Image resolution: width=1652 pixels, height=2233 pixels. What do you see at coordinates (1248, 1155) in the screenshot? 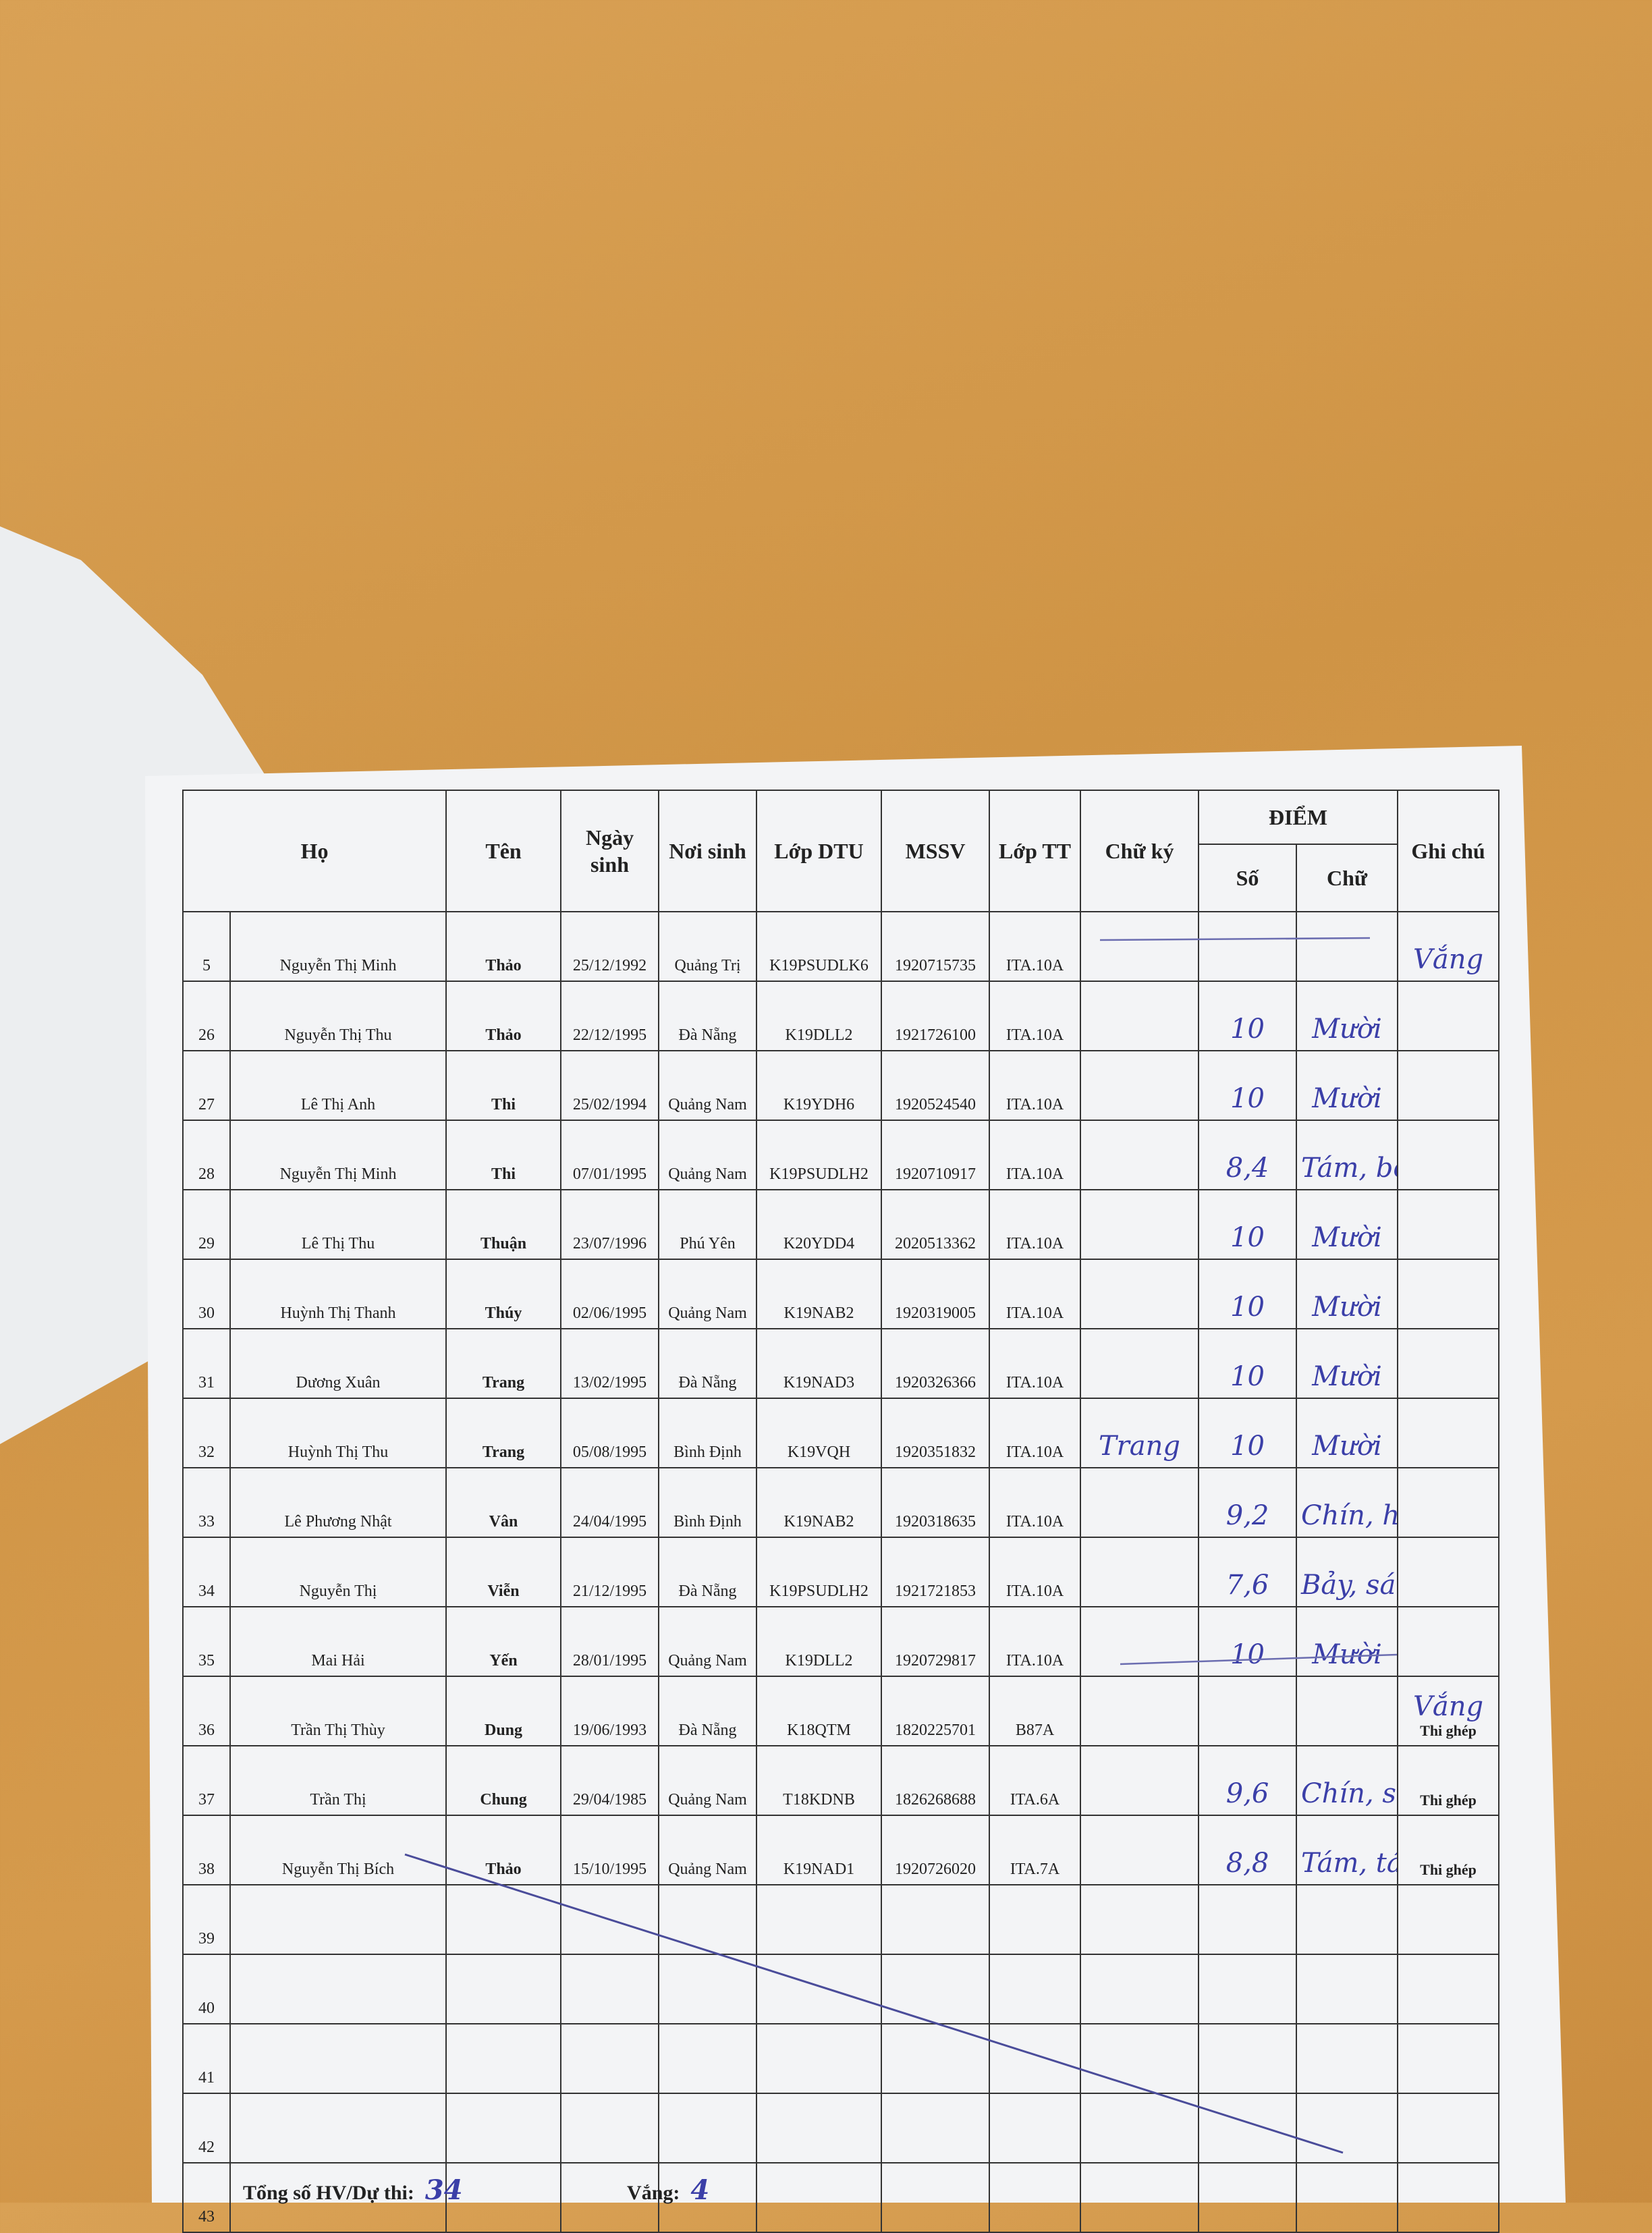
I see `score-number-cell: 8,4` at bounding box center [1248, 1155].